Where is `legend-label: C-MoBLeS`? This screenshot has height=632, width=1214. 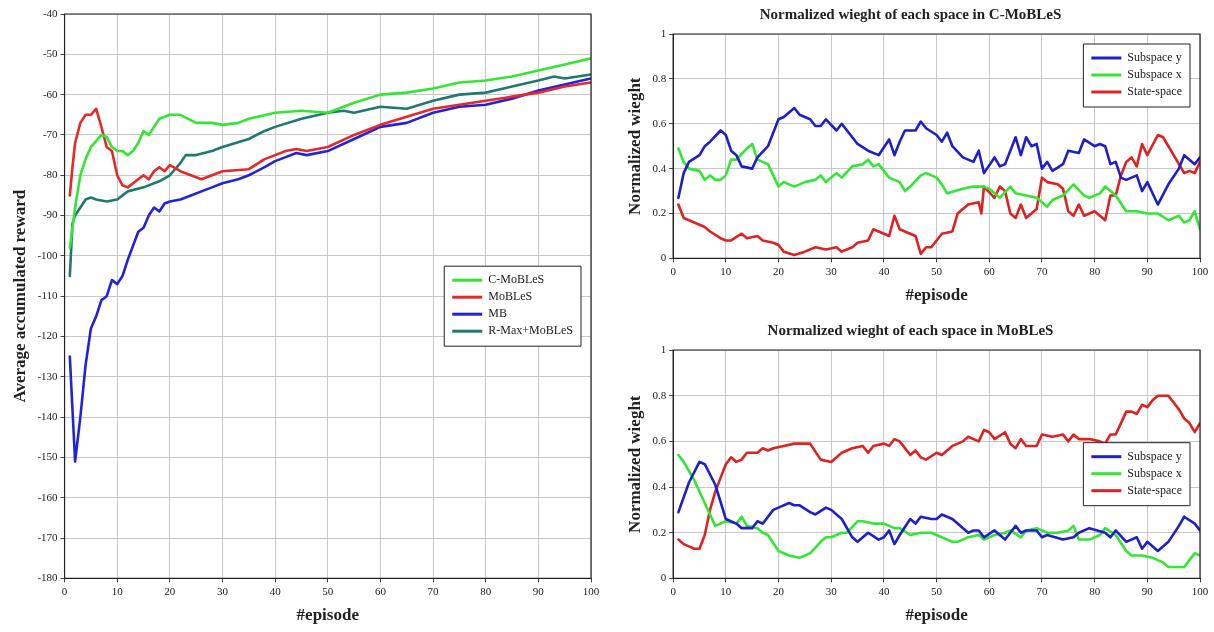
legend-label: C-MoBLeS is located at coordinates (516, 279).